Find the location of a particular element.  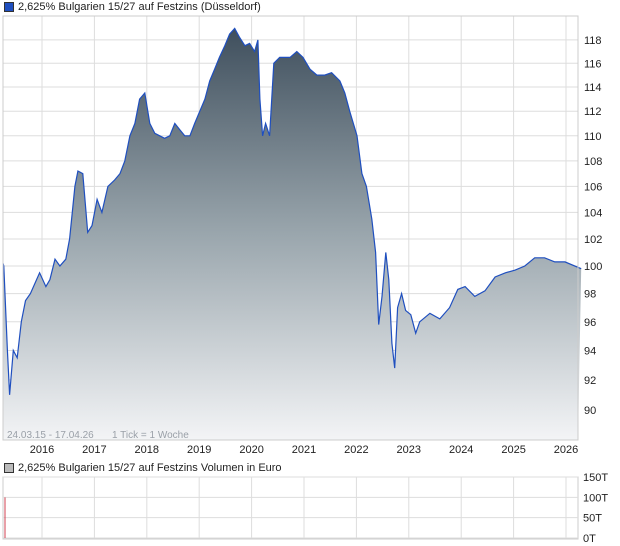

x-tick-label: 2020 is located at coordinates (251, 450).